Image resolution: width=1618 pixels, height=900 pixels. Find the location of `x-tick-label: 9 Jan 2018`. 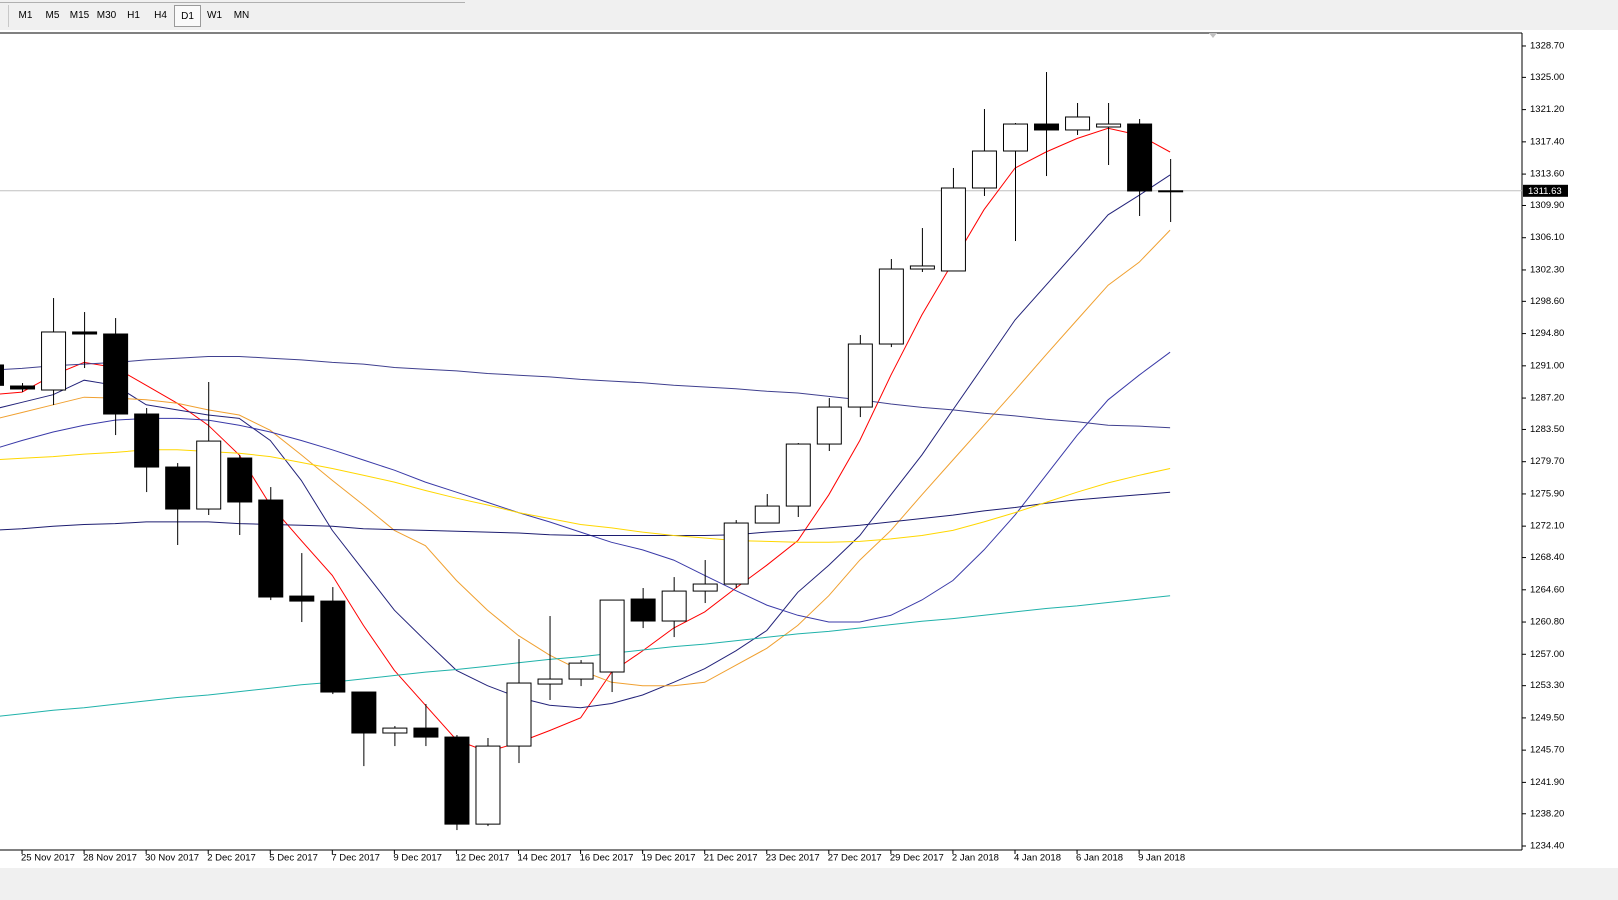

x-tick-label: 9 Jan 2018 is located at coordinates (1161, 858).